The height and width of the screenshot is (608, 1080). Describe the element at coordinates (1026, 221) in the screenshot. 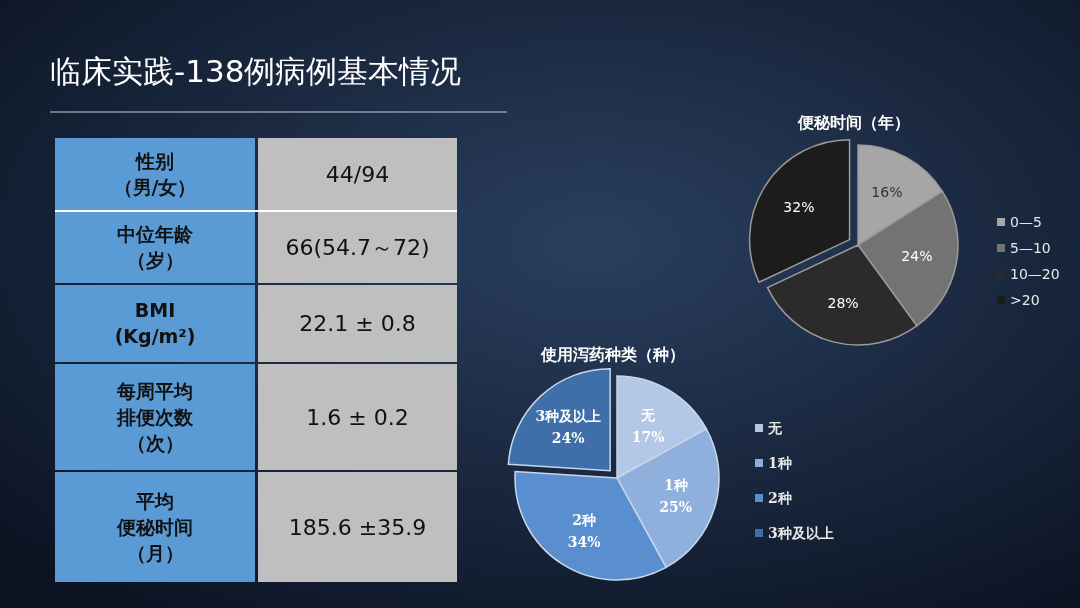

I see `legend-label: 0—5` at that location.